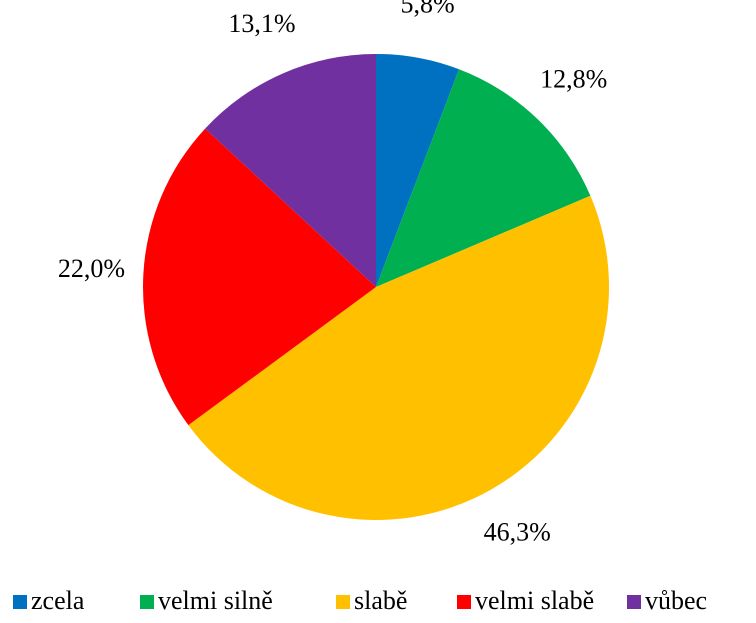 This screenshot has width=756, height=623. What do you see at coordinates (215, 600) in the screenshot?
I see `legend-label: velmi silně` at bounding box center [215, 600].